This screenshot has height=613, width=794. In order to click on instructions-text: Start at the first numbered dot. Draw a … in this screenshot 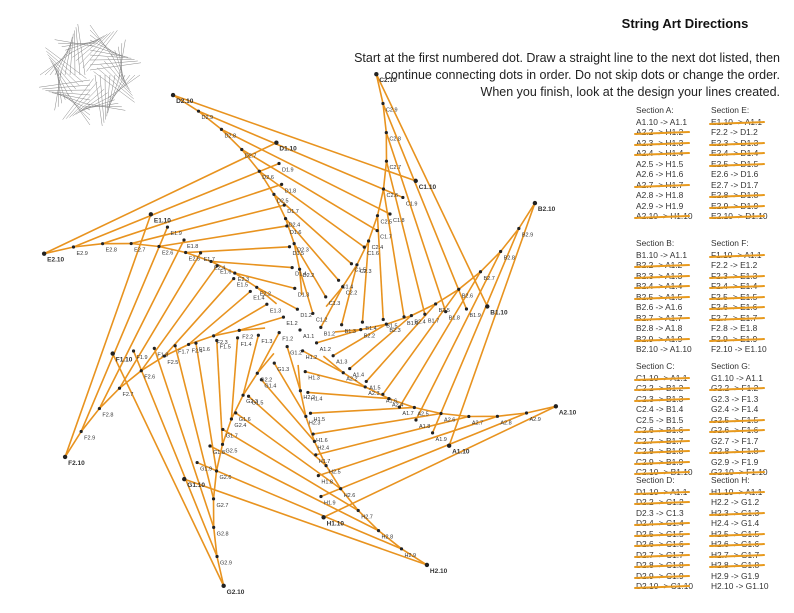, I will do `click(567, 75)`.